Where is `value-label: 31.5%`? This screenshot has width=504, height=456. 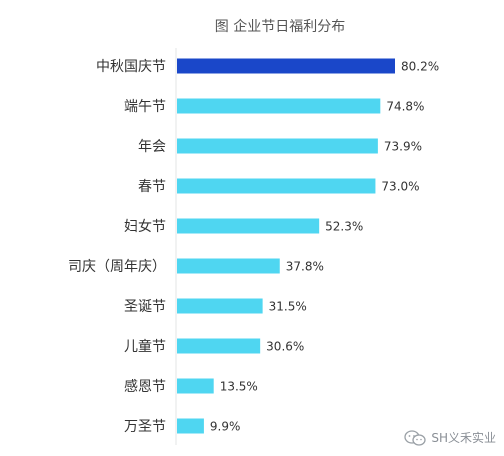
value-label: 31.5% is located at coordinates (288, 307).